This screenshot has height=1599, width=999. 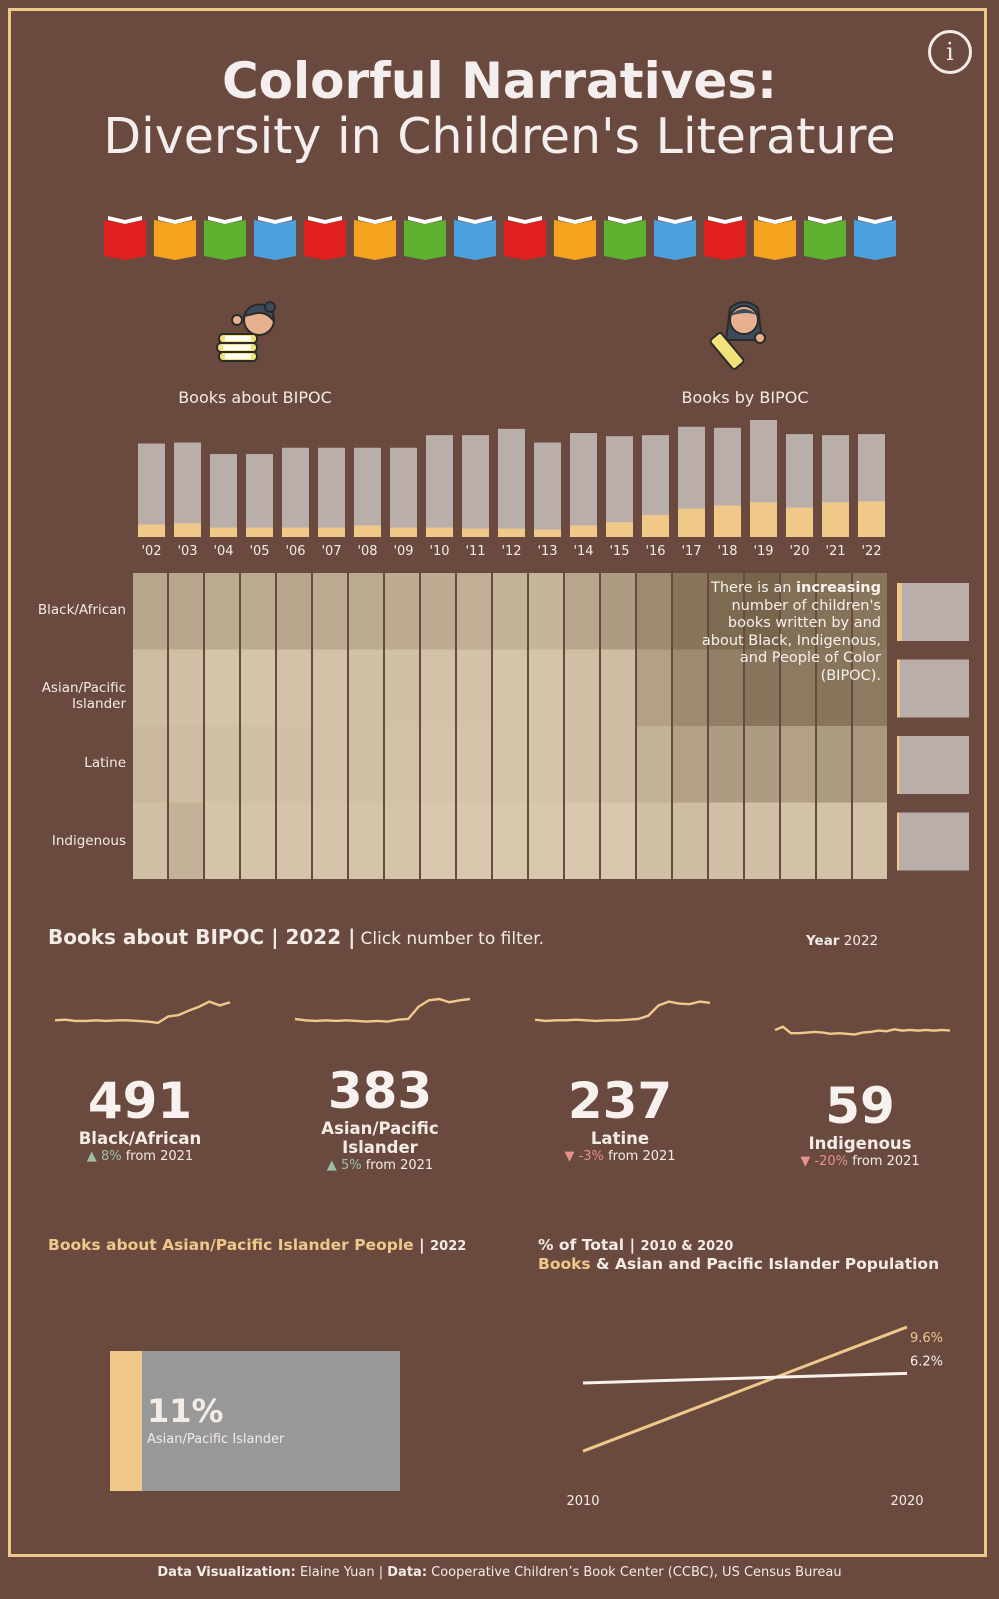 What do you see at coordinates (655, 551) in the screenshot?
I see `x-tick-label: '16` at bounding box center [655, 551].